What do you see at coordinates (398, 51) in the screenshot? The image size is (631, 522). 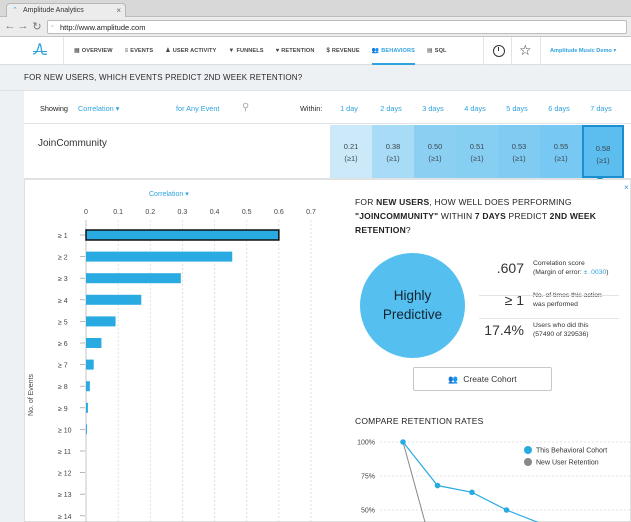 I see `nav-item-label: BEHAVIORS` at bounding box center [398, 51].